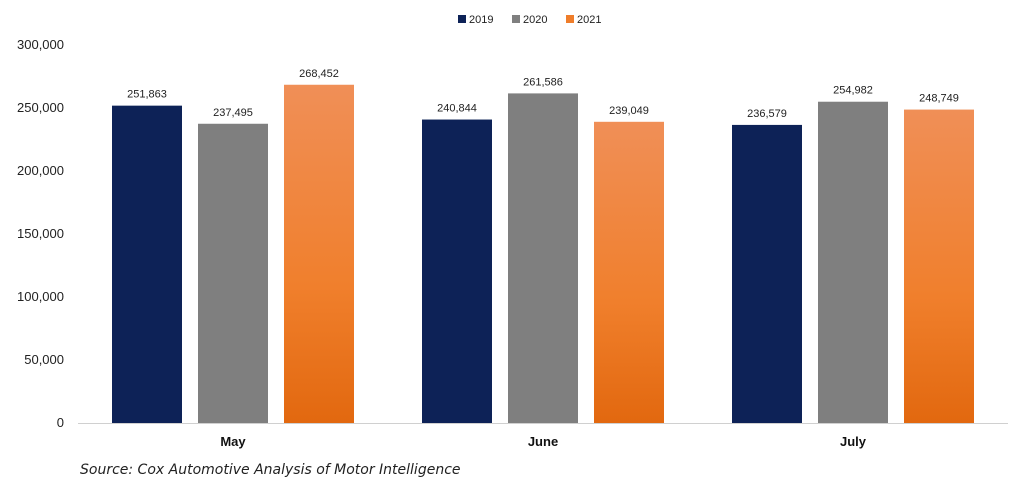  What do you see at coordinates (147, 95) in the screenshot?
I see `data-label: 251,863` at bounding box center [147, 95].